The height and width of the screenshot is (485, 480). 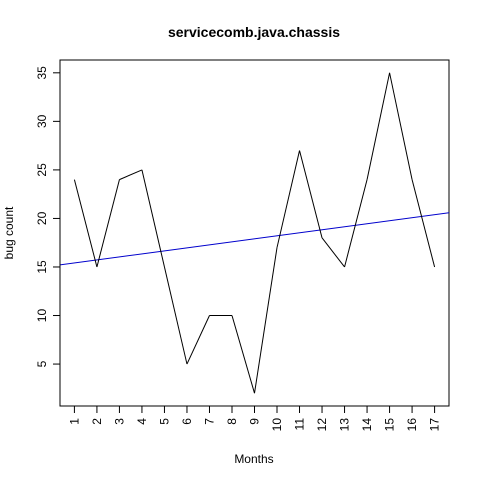 I want to click on x-tick-label: 3, so click(x=119, y=421).